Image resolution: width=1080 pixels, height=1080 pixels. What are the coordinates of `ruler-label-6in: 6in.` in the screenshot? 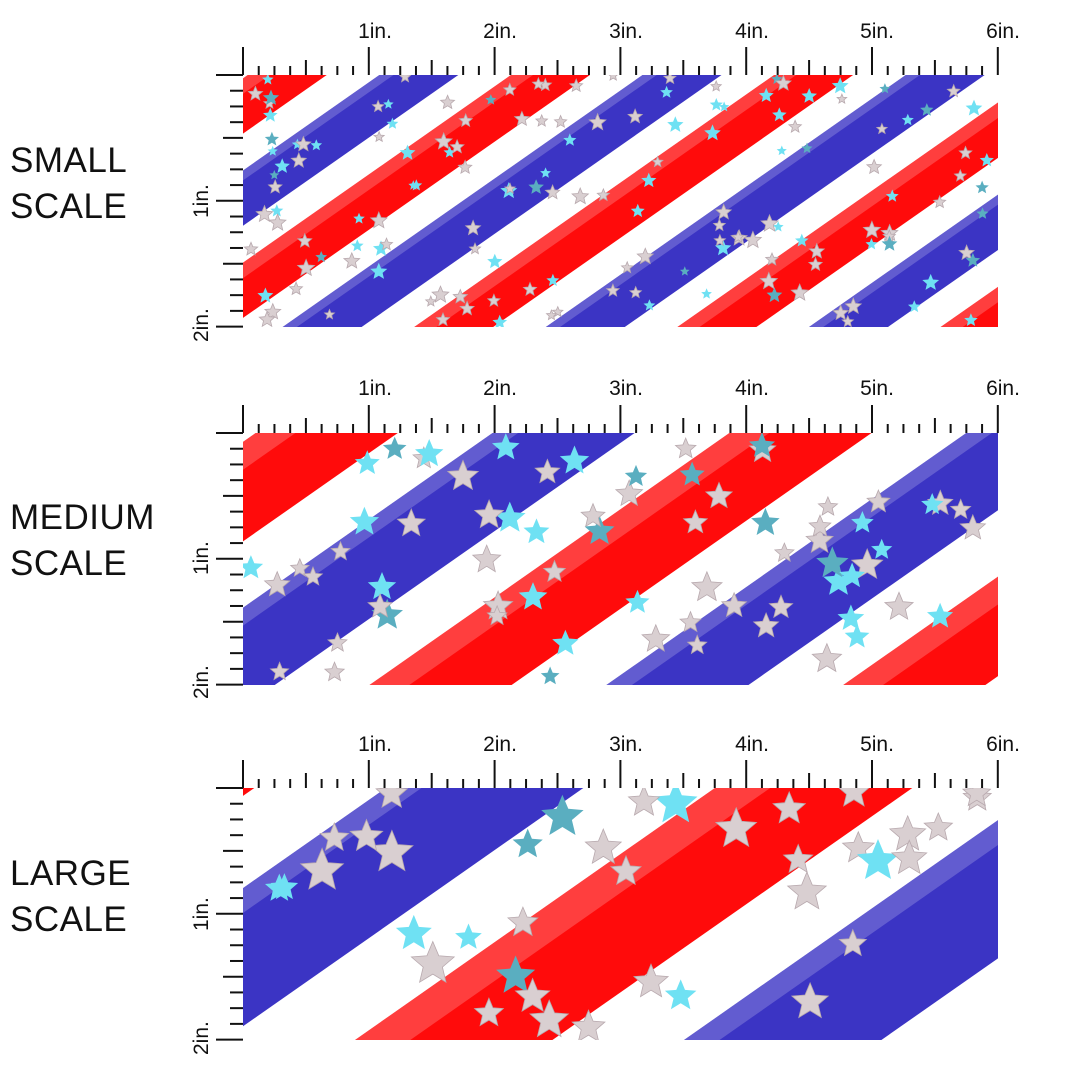 It's located at (1003, 744).